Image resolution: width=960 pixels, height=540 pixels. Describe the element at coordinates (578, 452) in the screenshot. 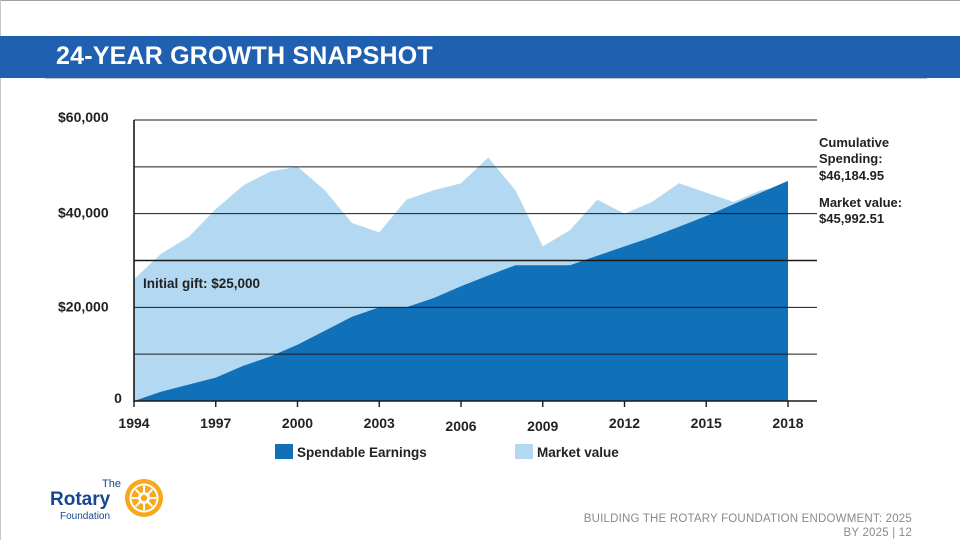

I see `legend-label-market-value: Market value` at that location.